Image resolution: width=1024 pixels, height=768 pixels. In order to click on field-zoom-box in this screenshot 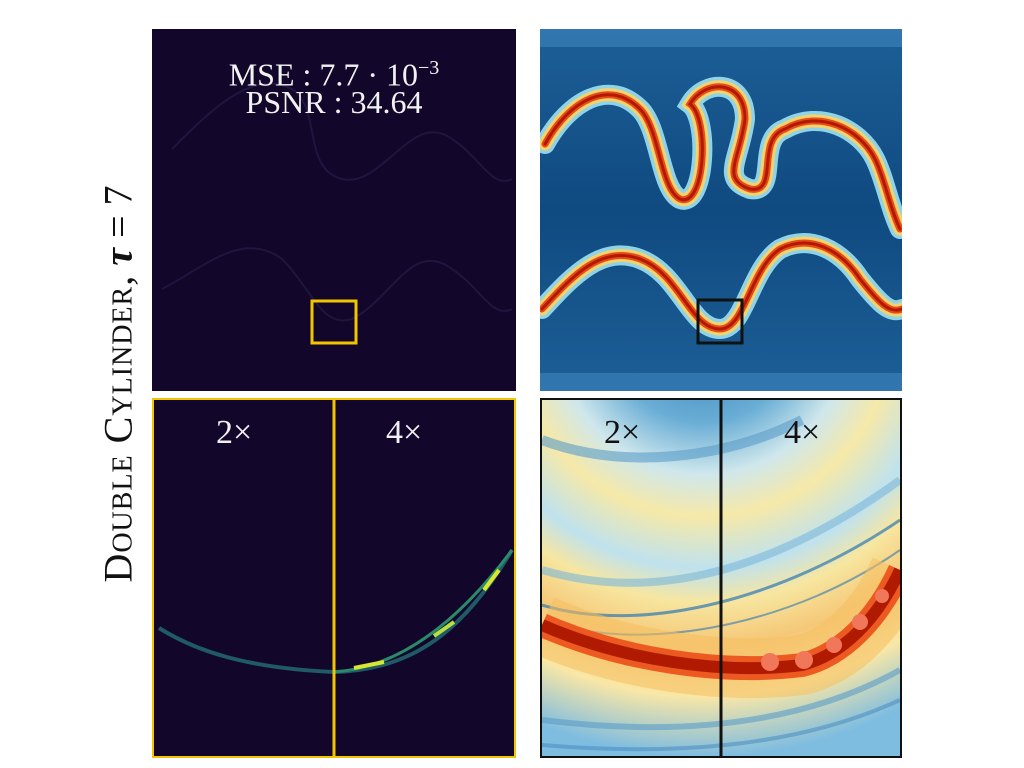, I will do `click(720, 321)`.